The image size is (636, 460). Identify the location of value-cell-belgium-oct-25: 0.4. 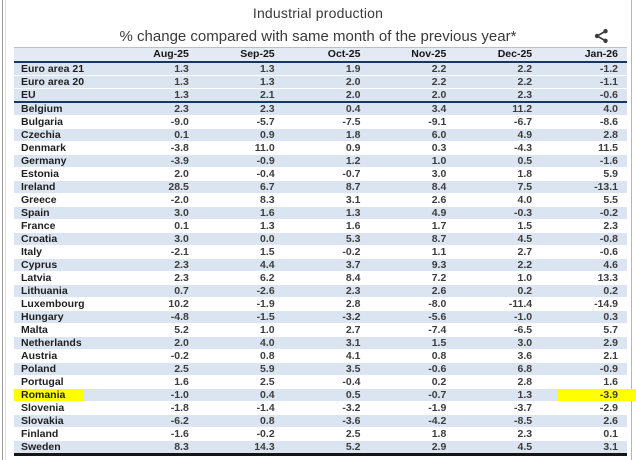
(326, 109).